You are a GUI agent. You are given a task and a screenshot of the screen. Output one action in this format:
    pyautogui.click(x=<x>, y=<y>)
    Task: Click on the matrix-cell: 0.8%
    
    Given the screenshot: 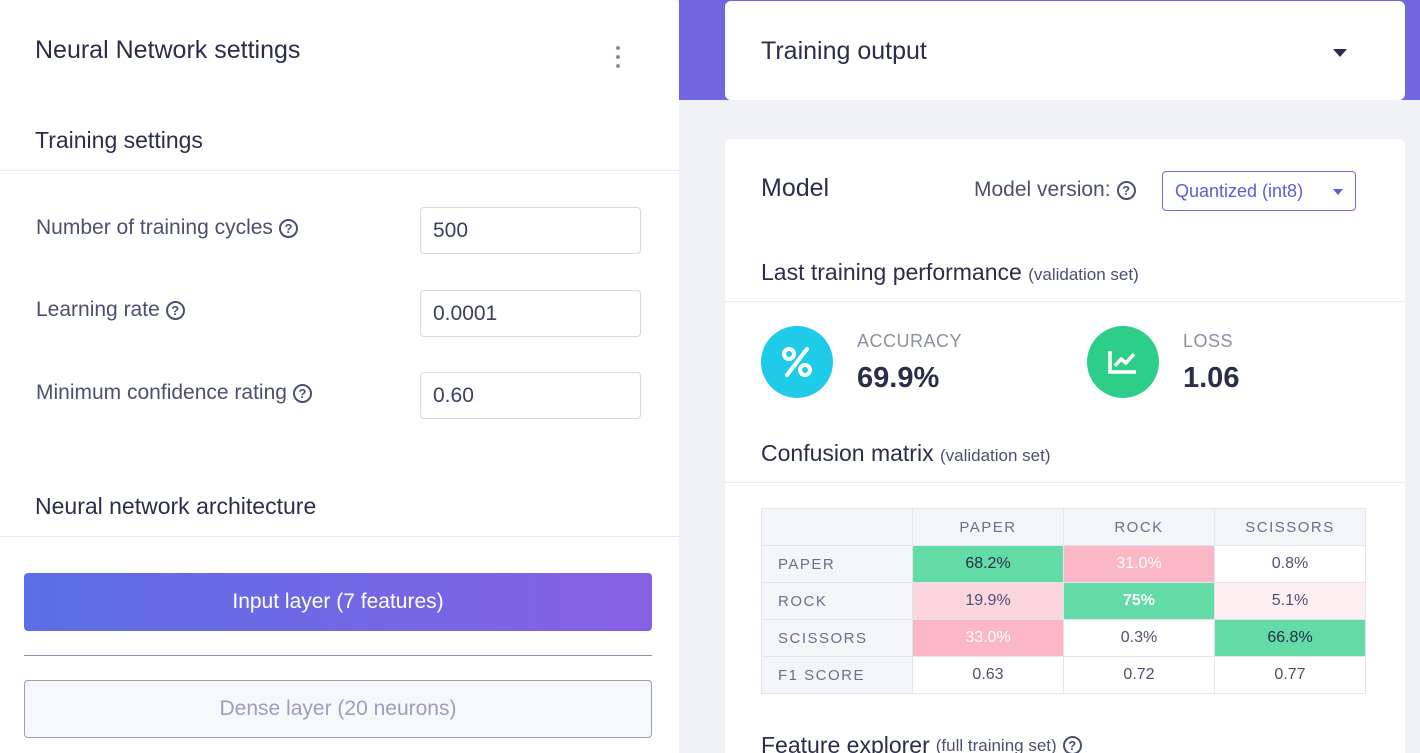 What is the action you would take?
    pyautogui.click(x=1290, y=564)
    